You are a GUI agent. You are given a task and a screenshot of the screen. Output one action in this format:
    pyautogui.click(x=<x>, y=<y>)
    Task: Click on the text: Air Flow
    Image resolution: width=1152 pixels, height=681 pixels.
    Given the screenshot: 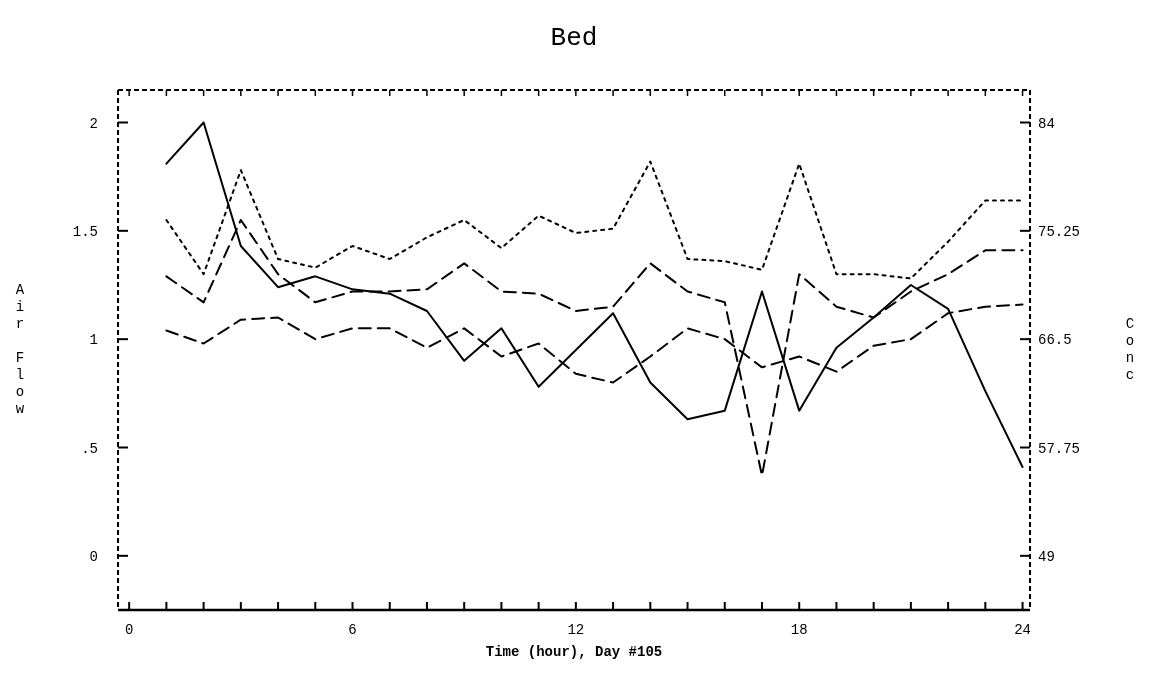 What is the action you would take?
    pyautogui.click(x=20, y=349)
    